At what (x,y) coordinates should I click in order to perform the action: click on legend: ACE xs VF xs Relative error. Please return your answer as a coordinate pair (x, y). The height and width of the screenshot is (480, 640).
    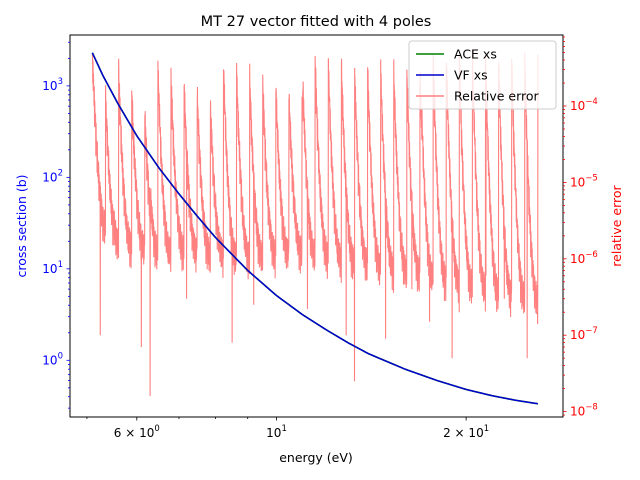
    Looking at the image, I should click on (482, 75).